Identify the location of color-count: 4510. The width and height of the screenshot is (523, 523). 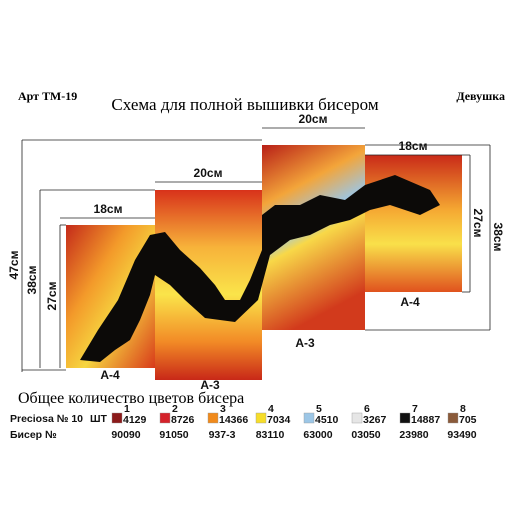
(327, 420).